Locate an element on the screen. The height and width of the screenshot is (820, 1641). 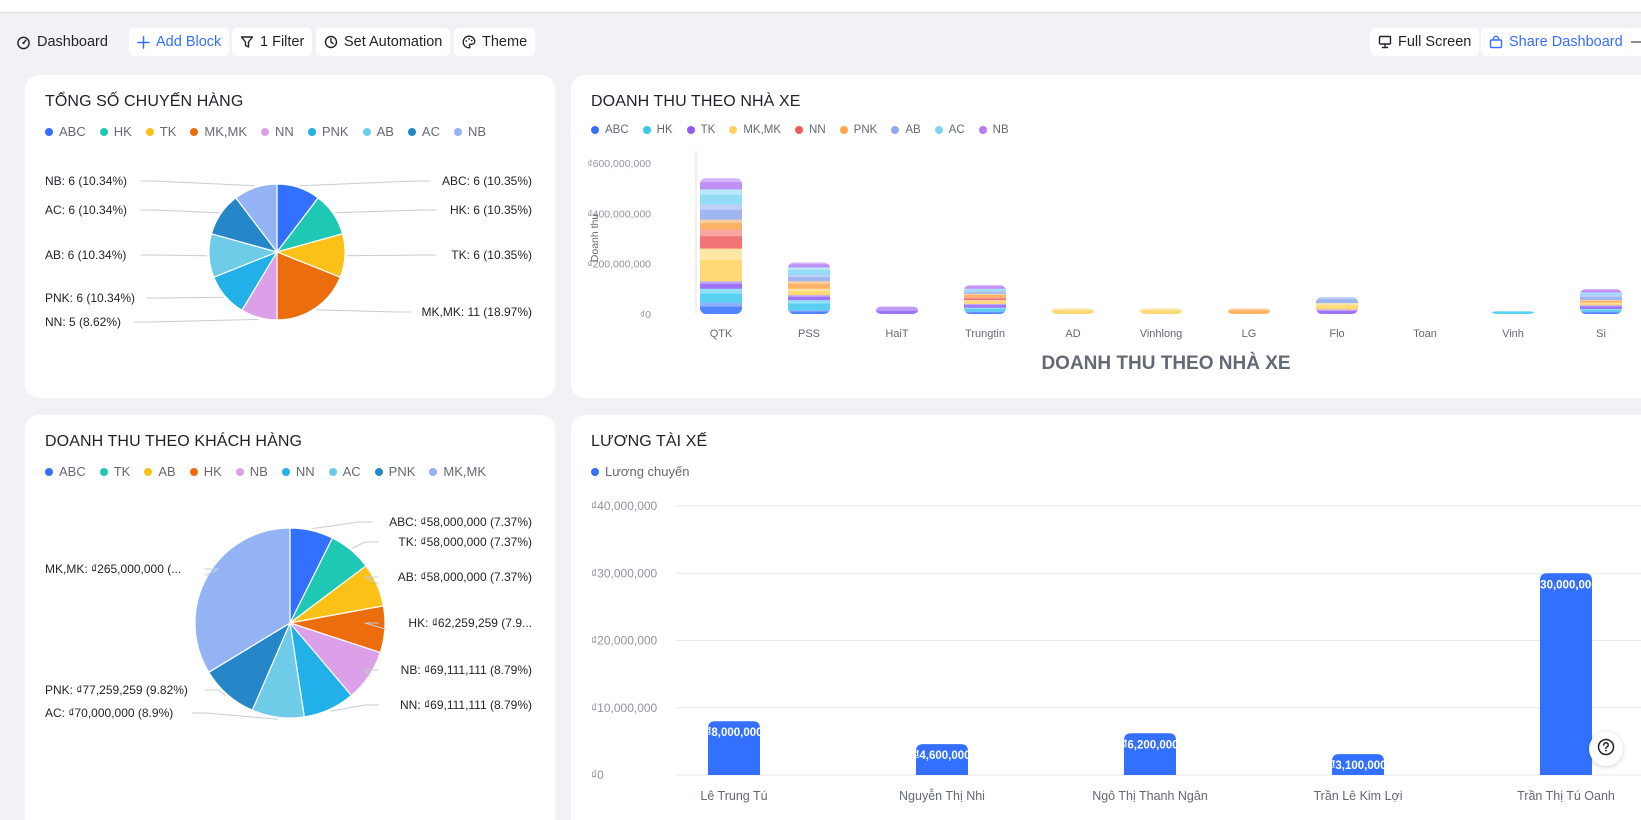
stacked-bar-pss is located at coordinates (809, 288).